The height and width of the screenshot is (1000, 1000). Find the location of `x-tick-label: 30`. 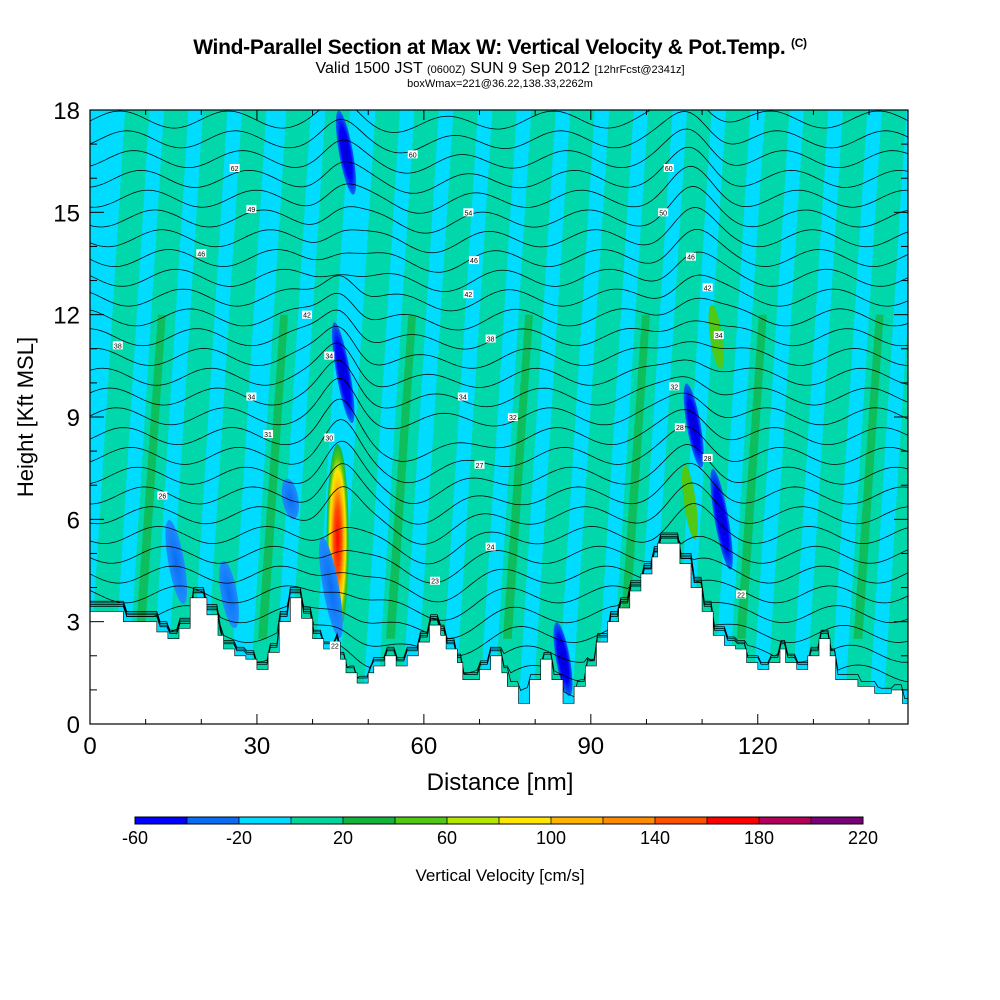

x-tick-label: 30 is located at coordinates (257, 746).